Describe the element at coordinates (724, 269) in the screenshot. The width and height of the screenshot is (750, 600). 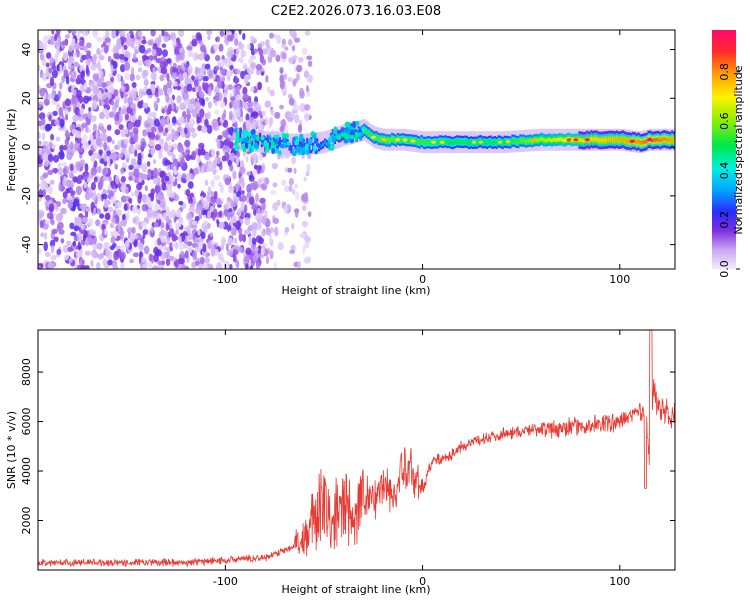
I see `colorbar-tick-label: 0.0` at that location.